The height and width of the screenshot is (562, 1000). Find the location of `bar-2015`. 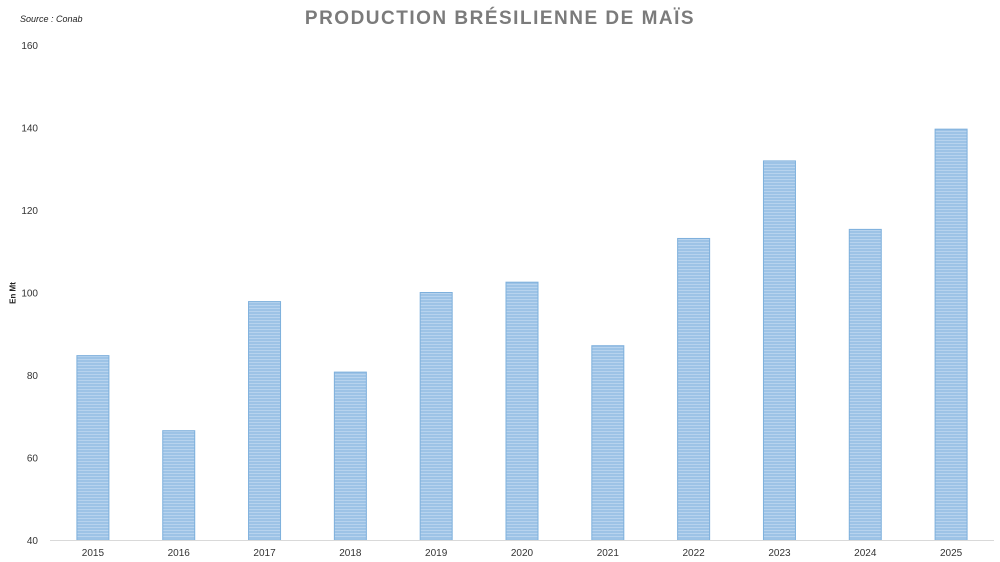

bar-2015 is located at coordinates (93, 448).